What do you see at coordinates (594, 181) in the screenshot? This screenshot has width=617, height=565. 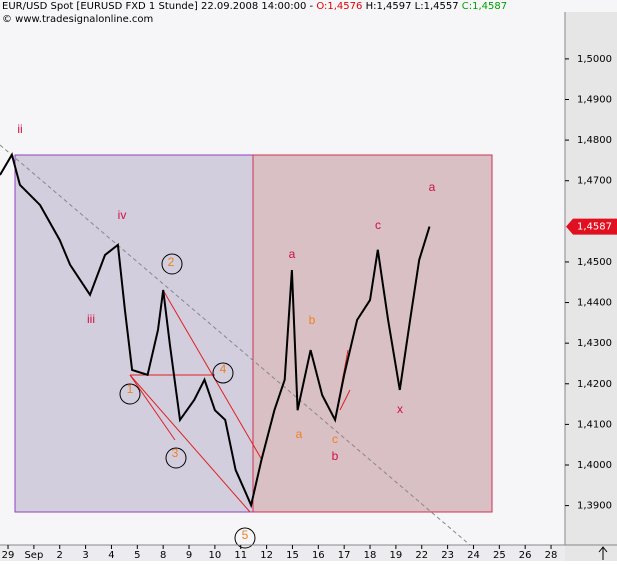 I see `y-tick-label: 1,4700` at bounding box center [594, 181].